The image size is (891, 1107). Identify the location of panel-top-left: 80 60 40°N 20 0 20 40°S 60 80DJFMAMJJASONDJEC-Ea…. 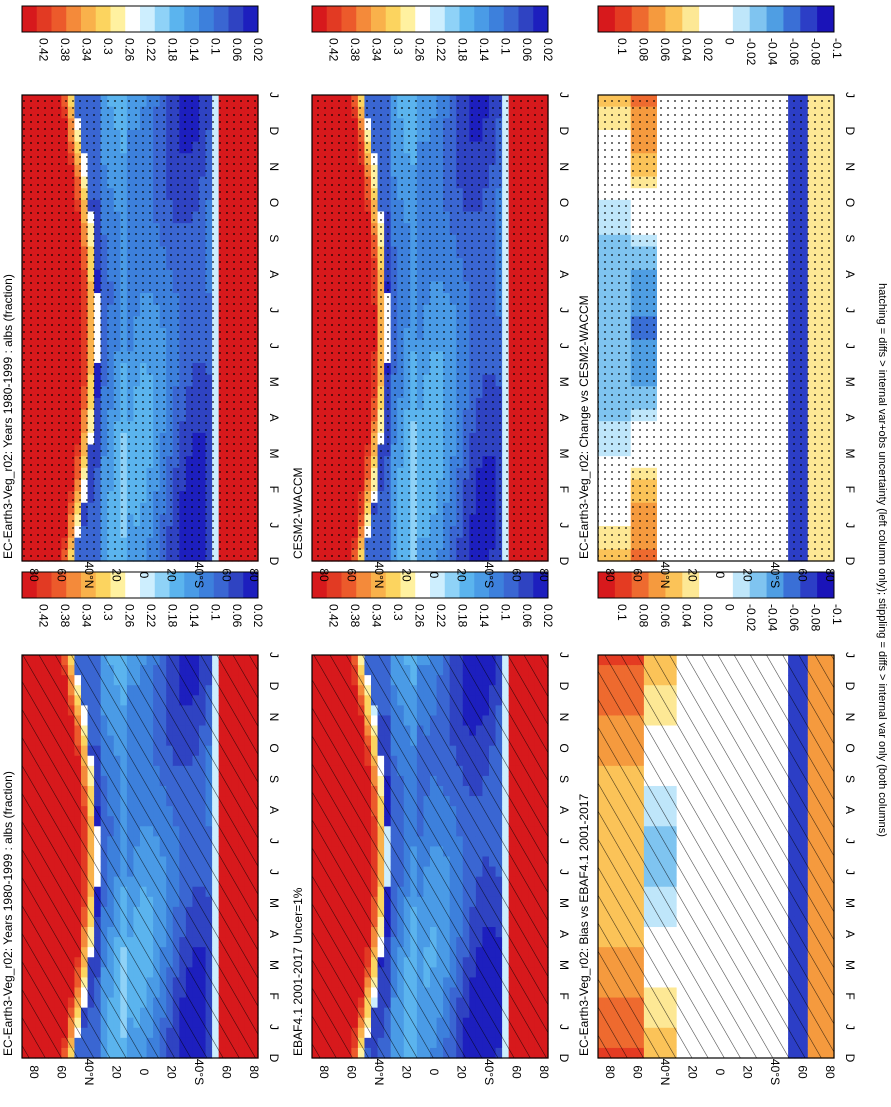
(141, 828).